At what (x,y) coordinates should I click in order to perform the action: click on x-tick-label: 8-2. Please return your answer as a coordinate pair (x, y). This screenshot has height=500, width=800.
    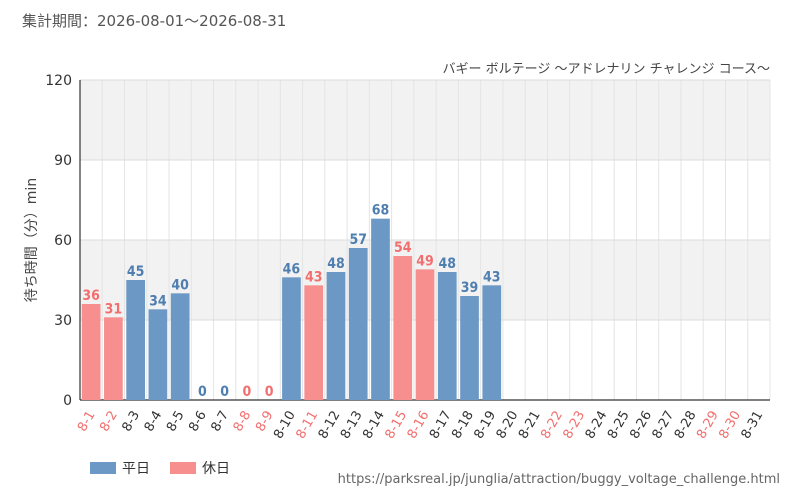
    Looking at the image, I should click on (109, 422).